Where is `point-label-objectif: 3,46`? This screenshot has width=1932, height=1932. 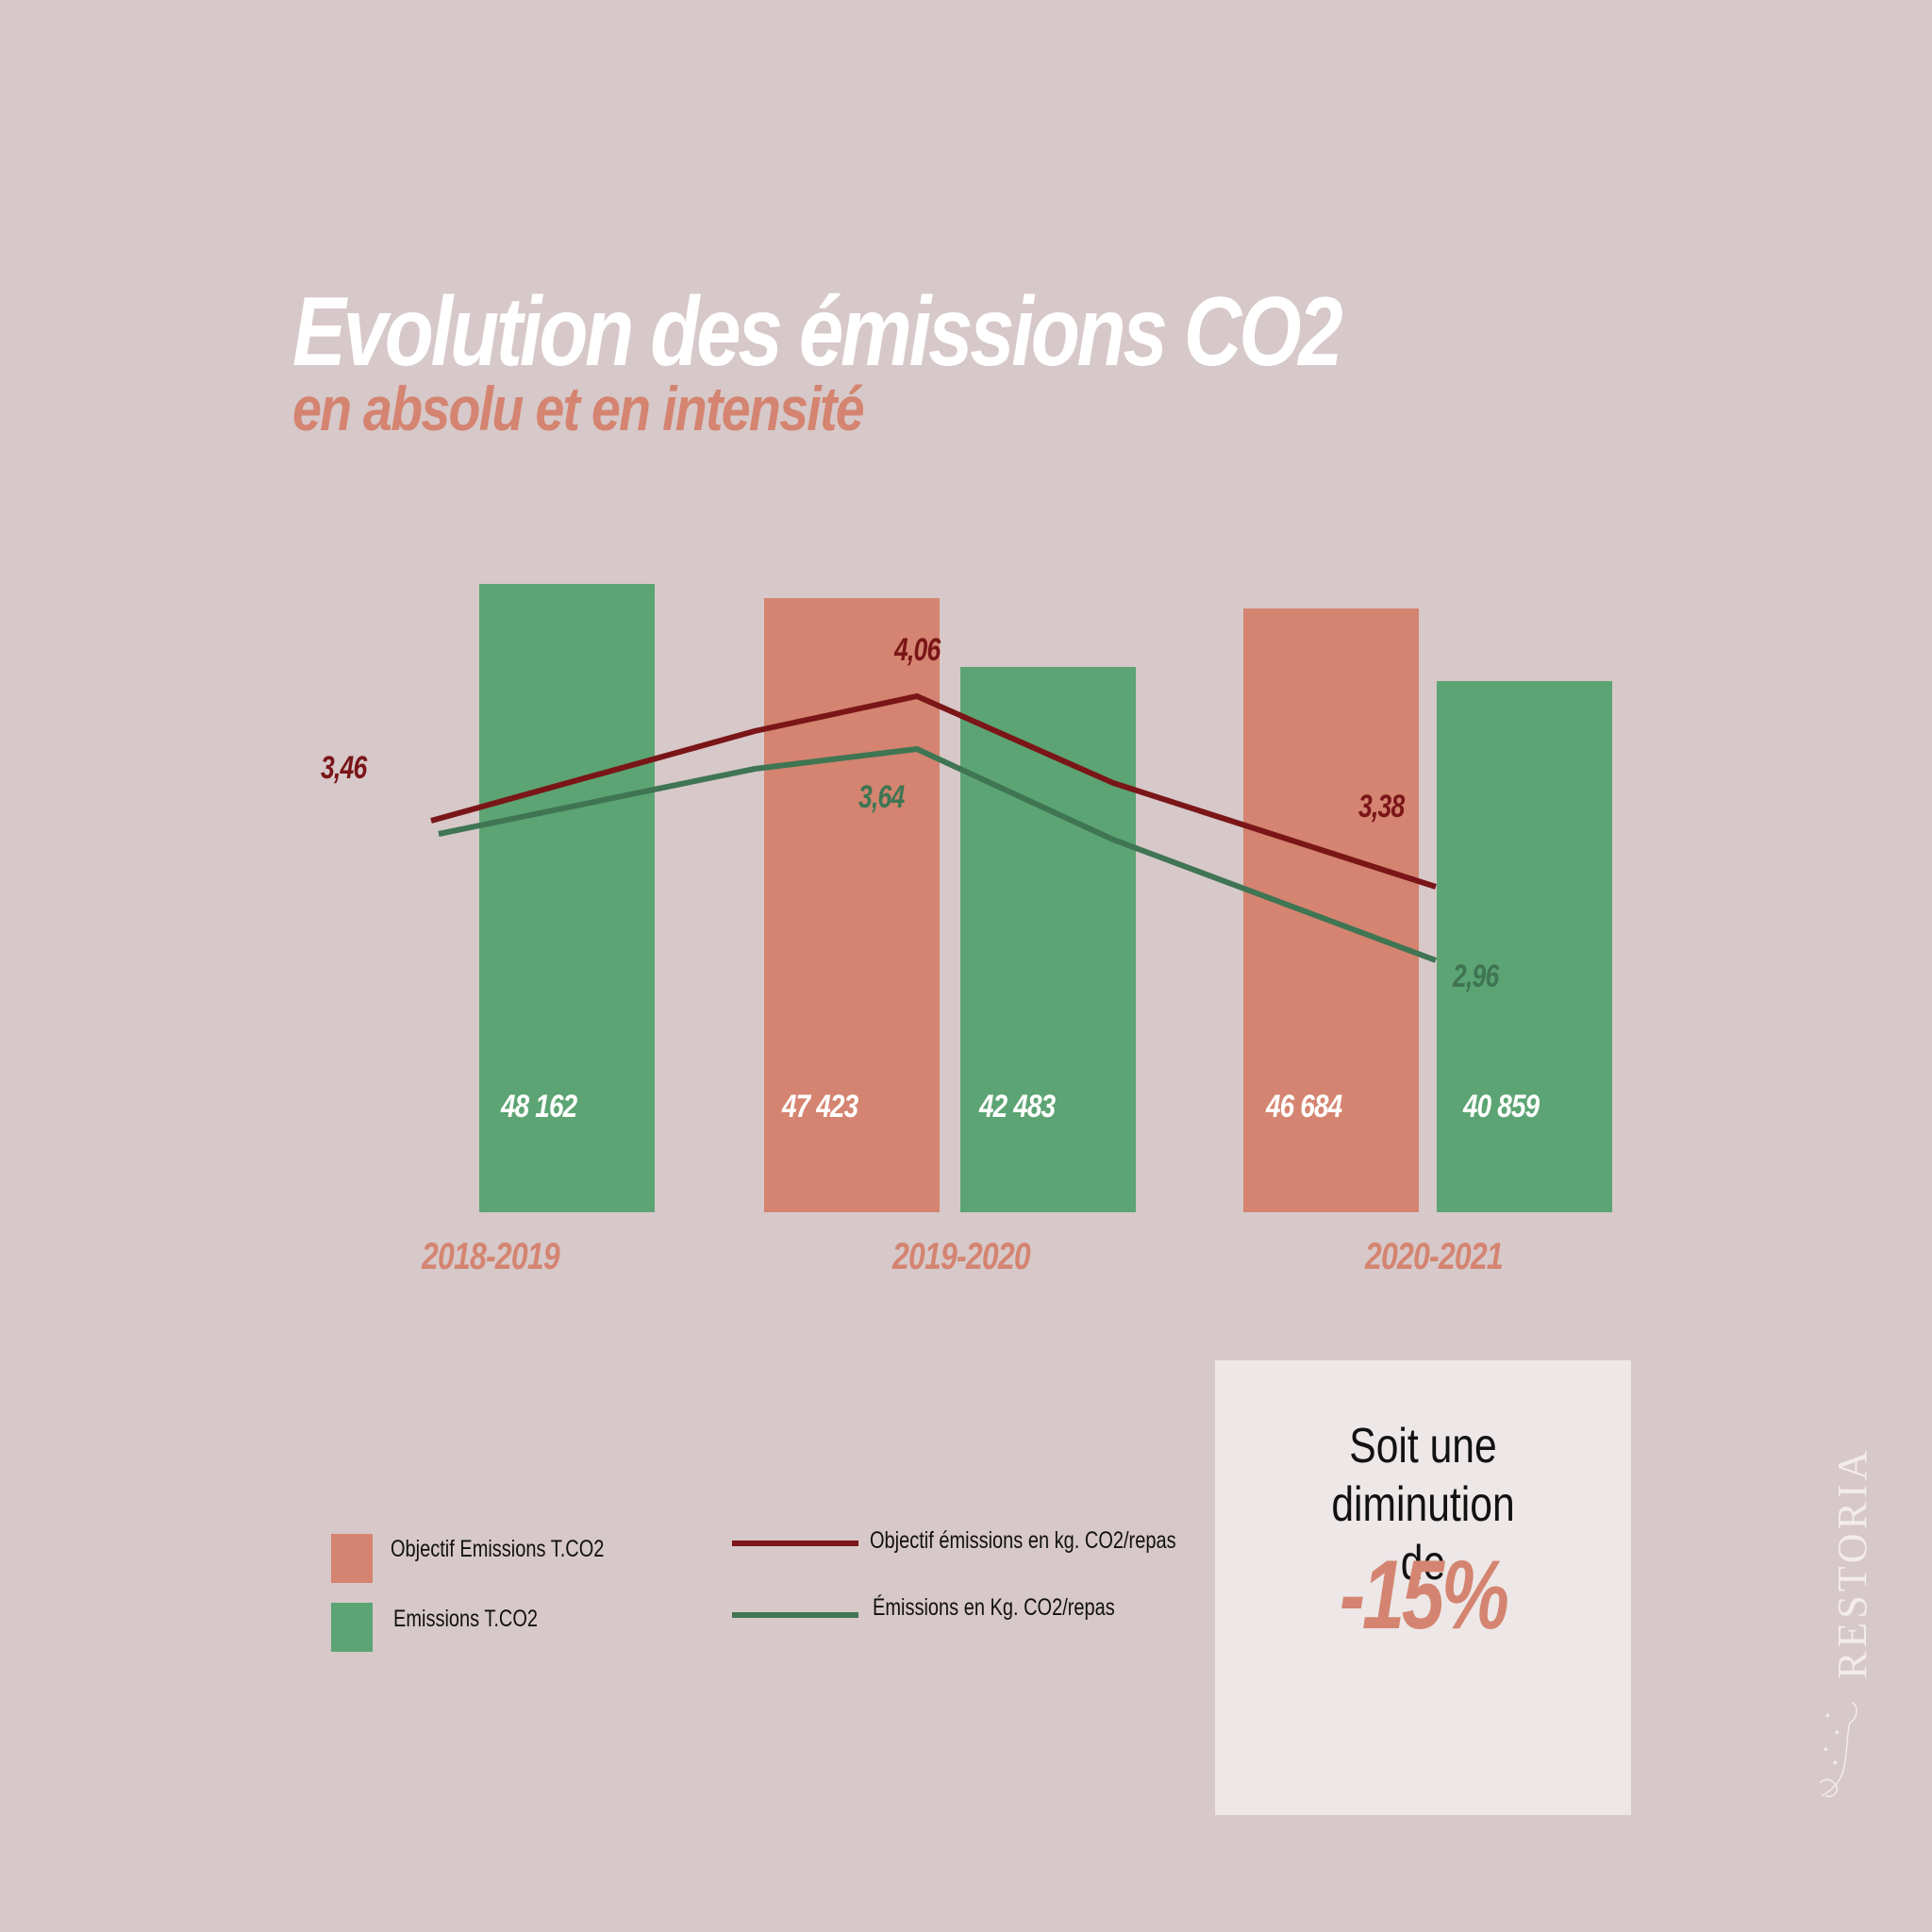 point-label-objectif: 3,46 is located at coordinates (344, 768).